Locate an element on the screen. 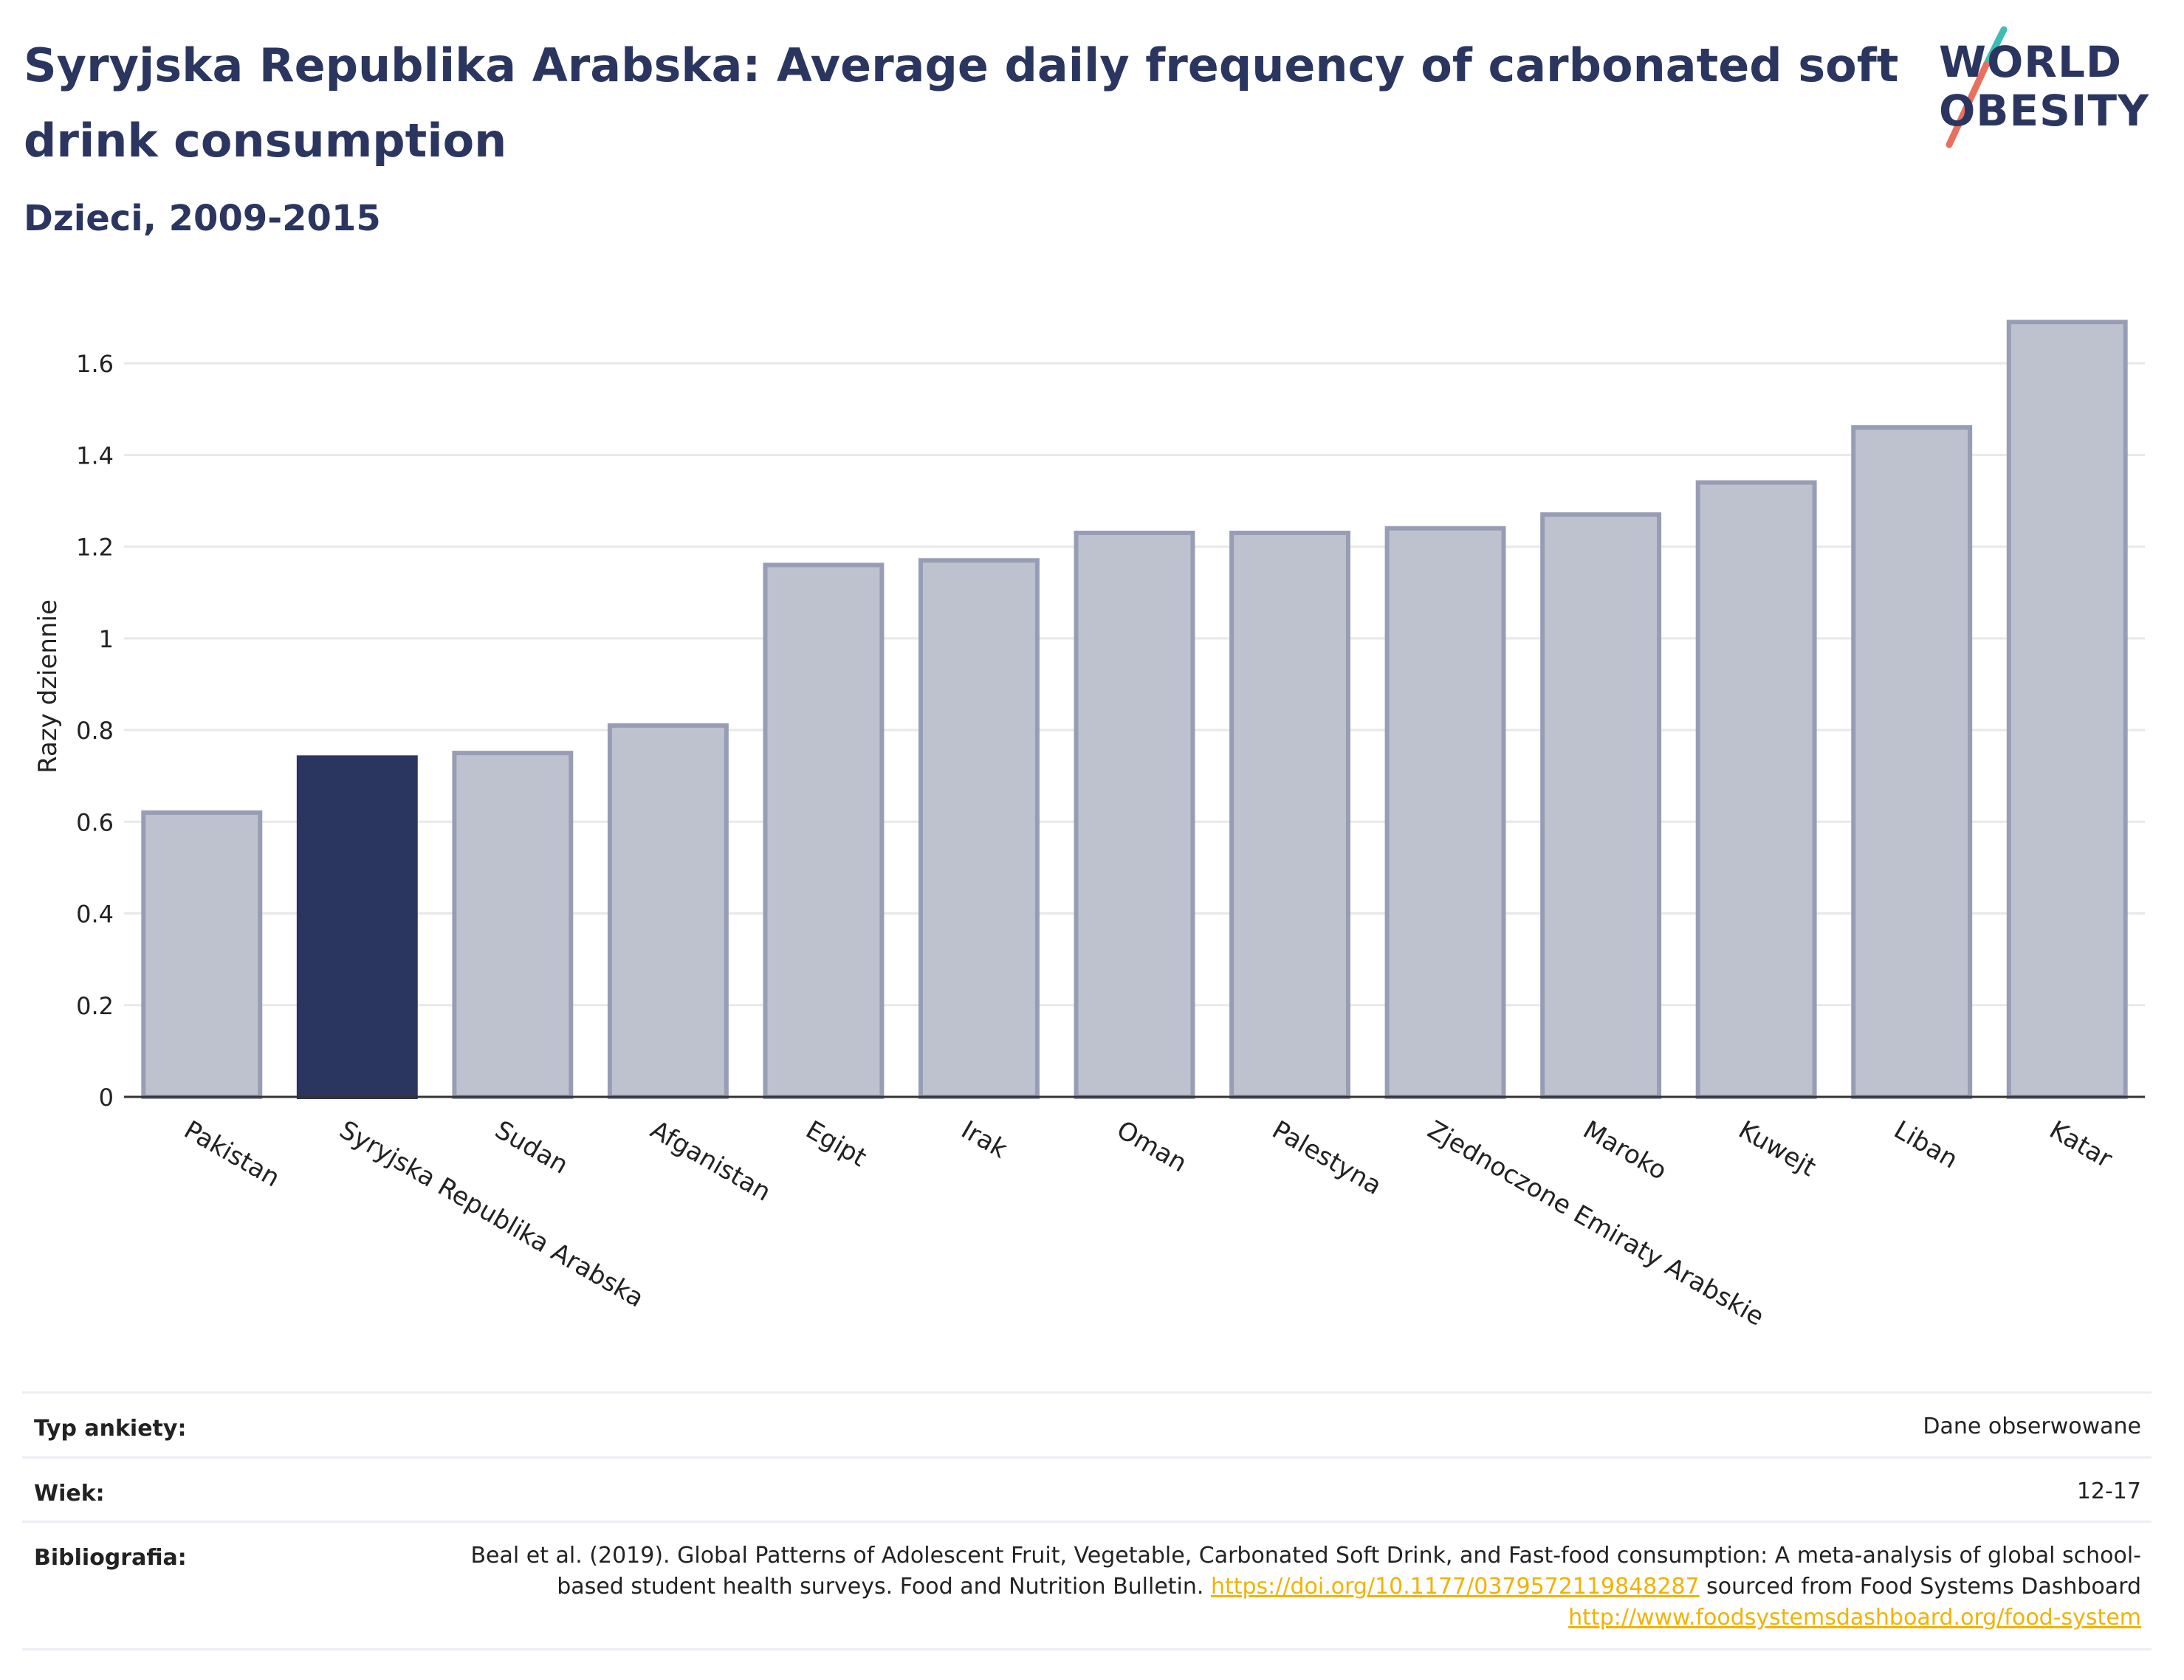  x-tick-label: Sudan is located at coordinates (532, 1147).